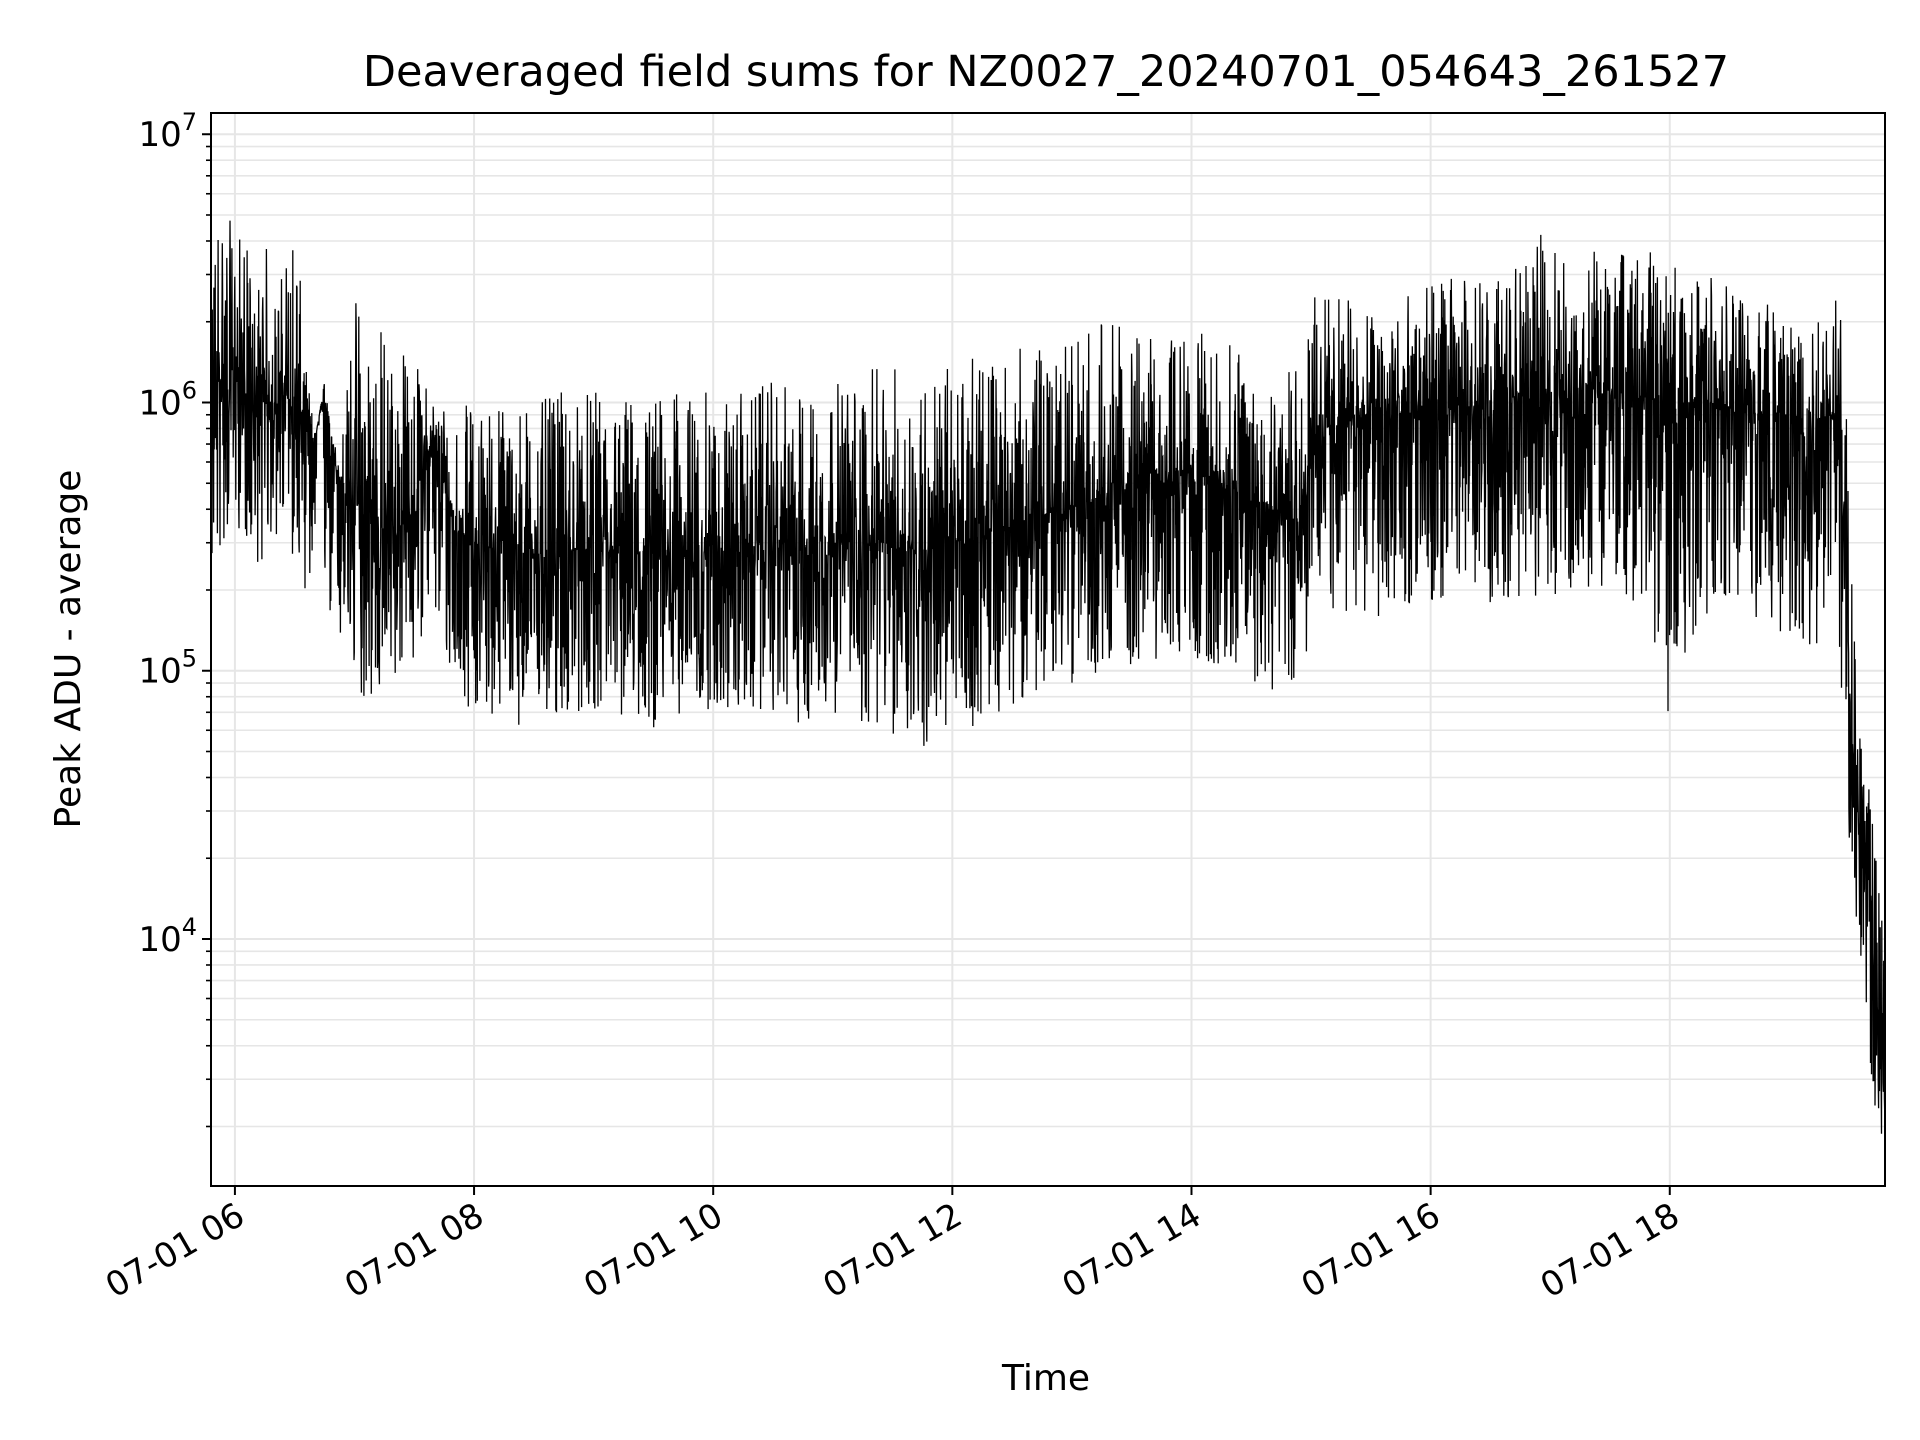 Image resolution: width=1920 pixels, height=1440 pixels. Describe the element at coordinates (892, 1250) in the screenshot. I see `x-tick-label: 07-01 12` at that location.